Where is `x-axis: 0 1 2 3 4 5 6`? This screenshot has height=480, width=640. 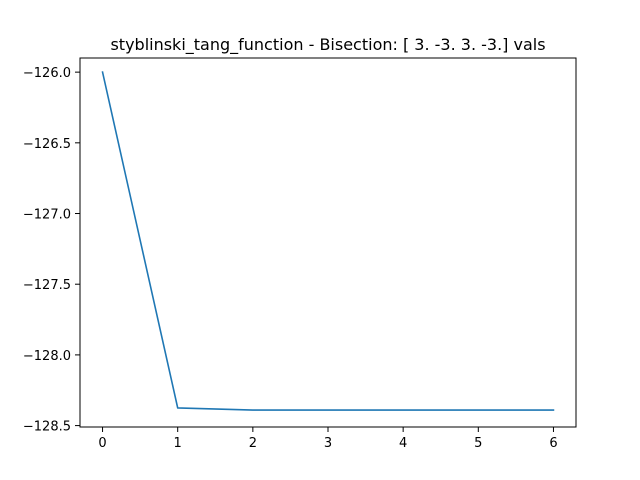 x-axis: 0 1 2 3 4 5 6 is located at coordinates (328, 439).